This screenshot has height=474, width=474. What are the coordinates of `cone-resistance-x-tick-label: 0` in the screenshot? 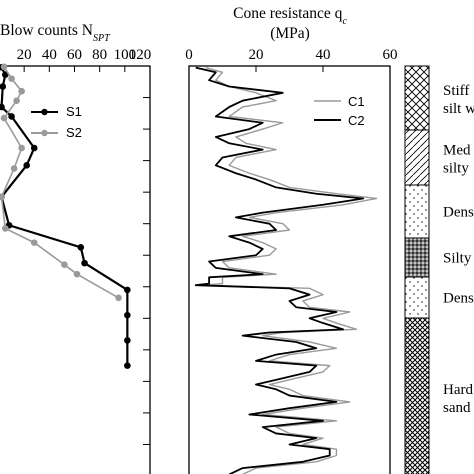 It's located at (189, 55).